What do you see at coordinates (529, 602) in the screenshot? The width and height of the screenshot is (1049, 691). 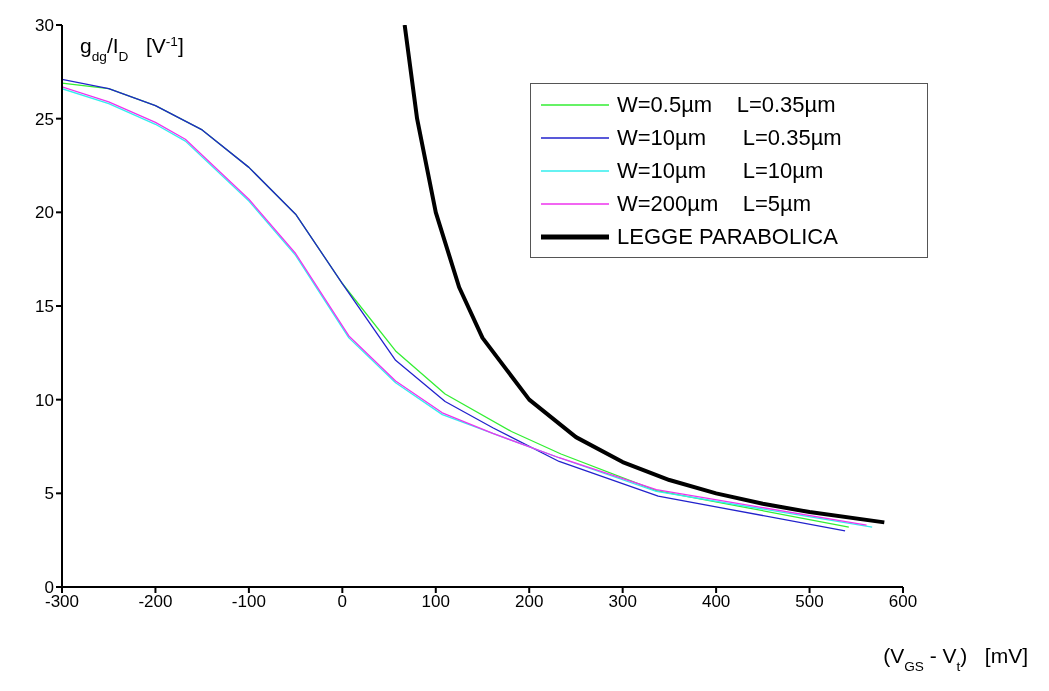 I see `x-tick-label: 200` at bounding box center [529, 602].